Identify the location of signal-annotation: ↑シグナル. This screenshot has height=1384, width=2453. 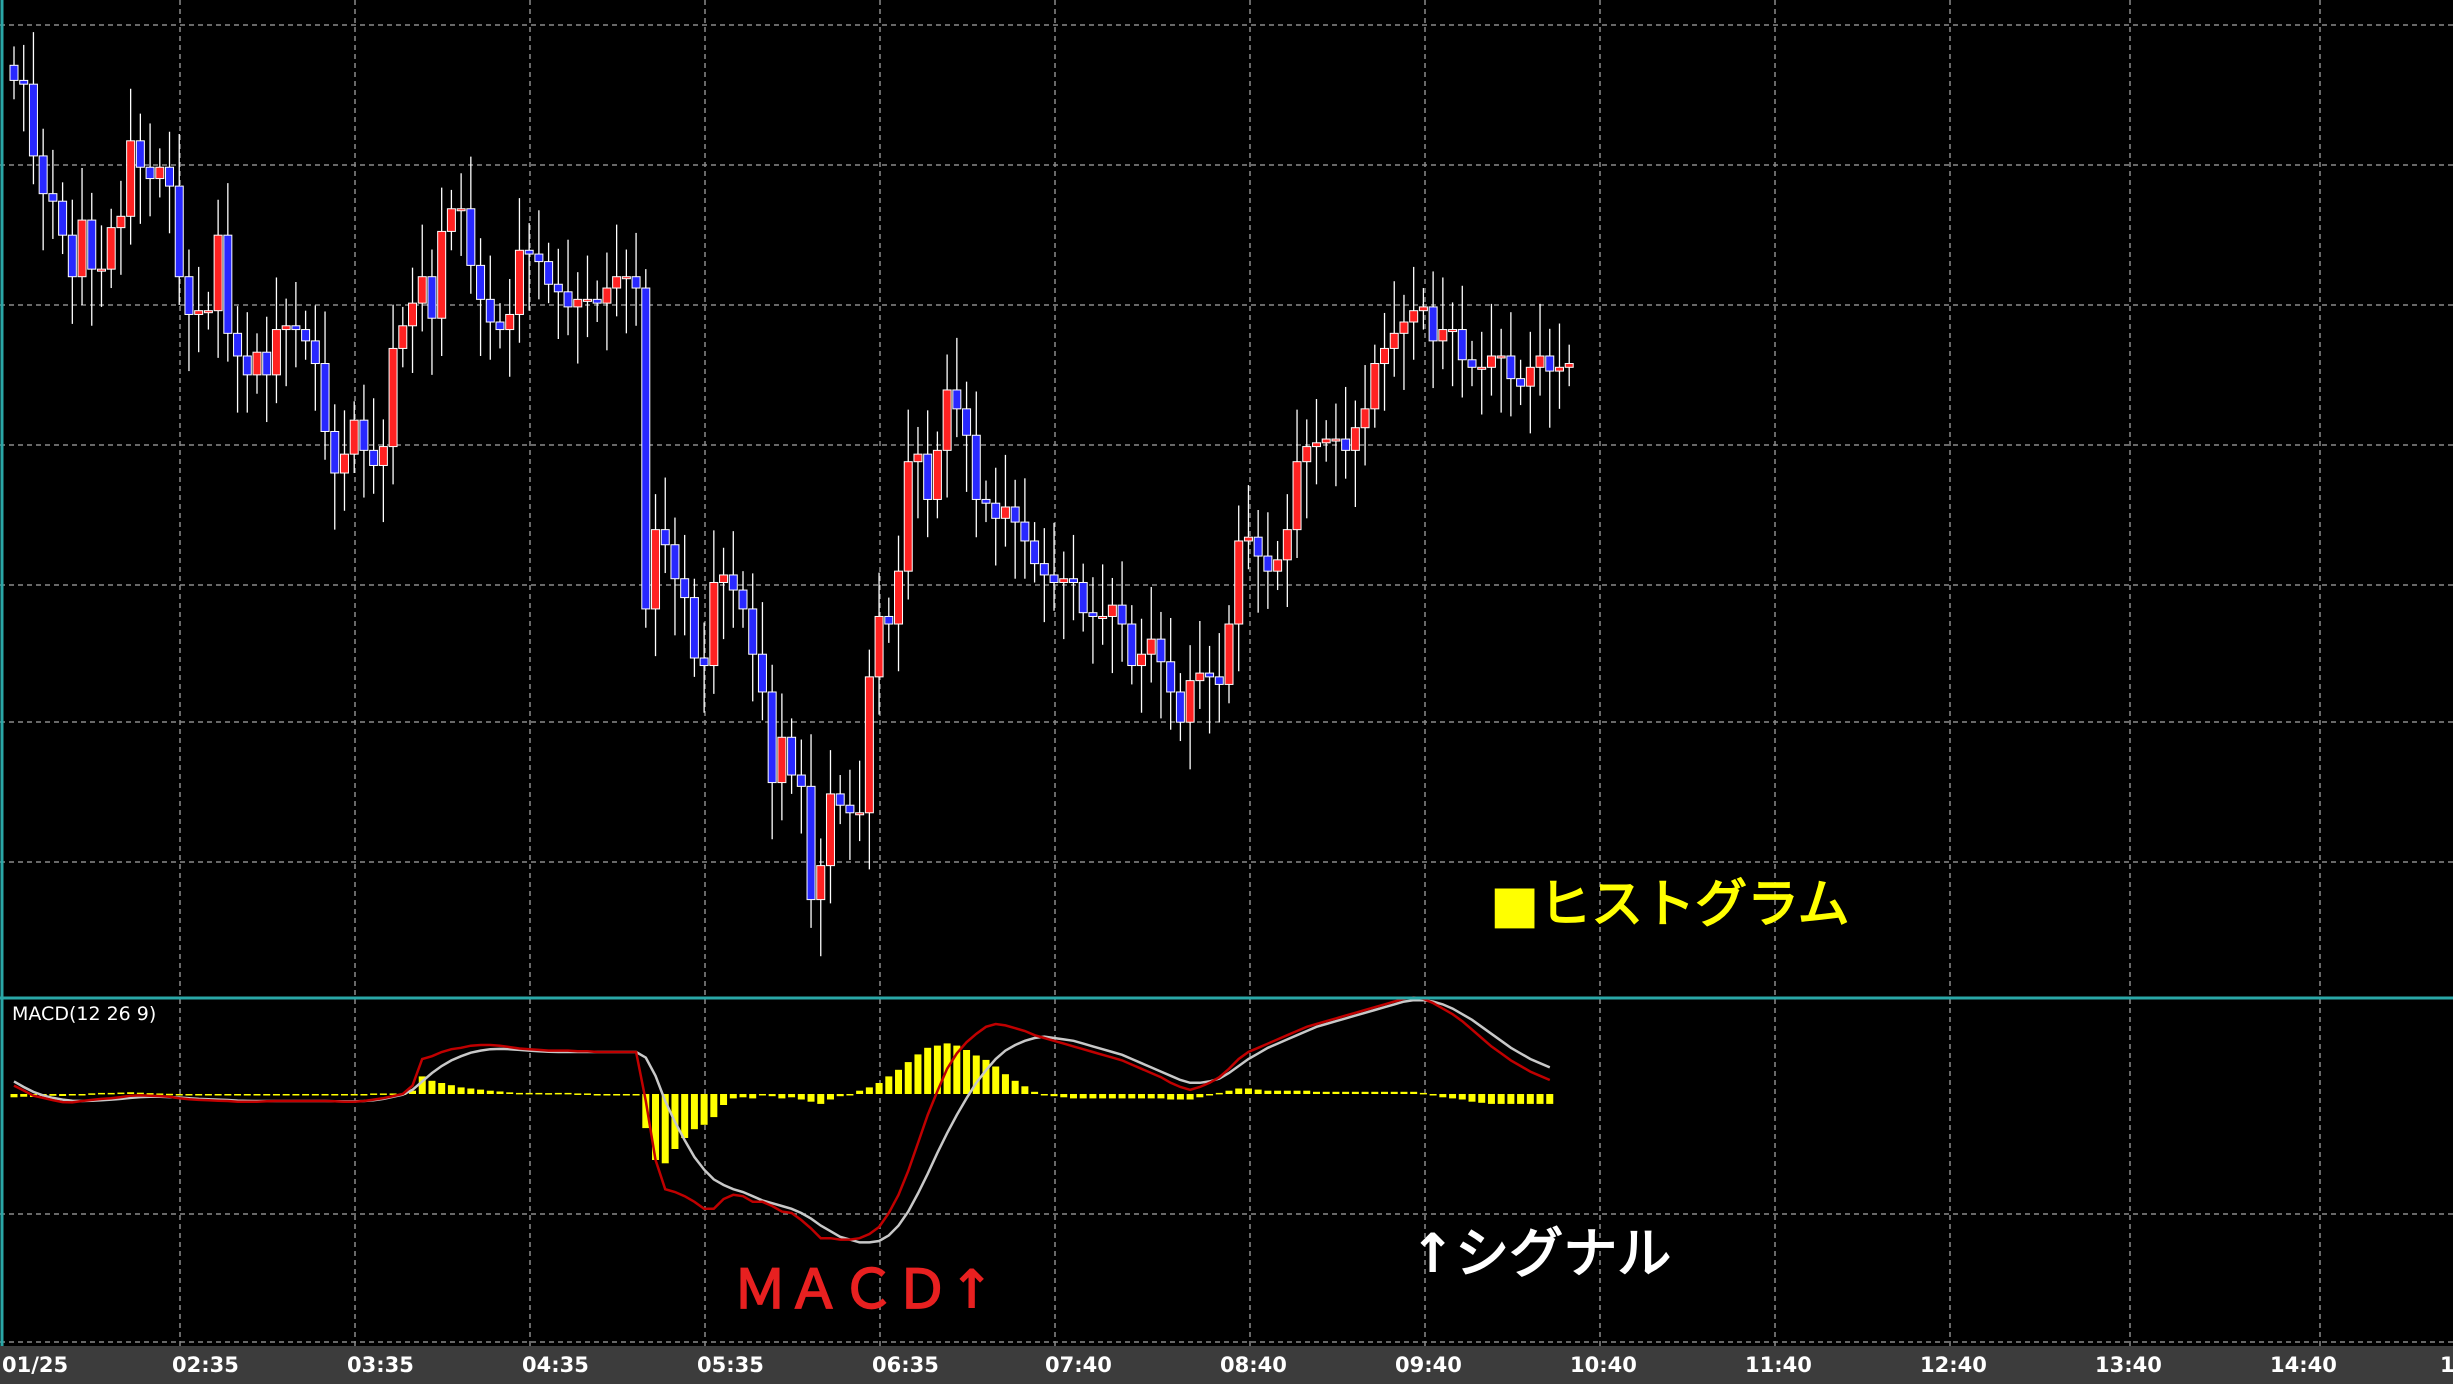
(1540, 1253).